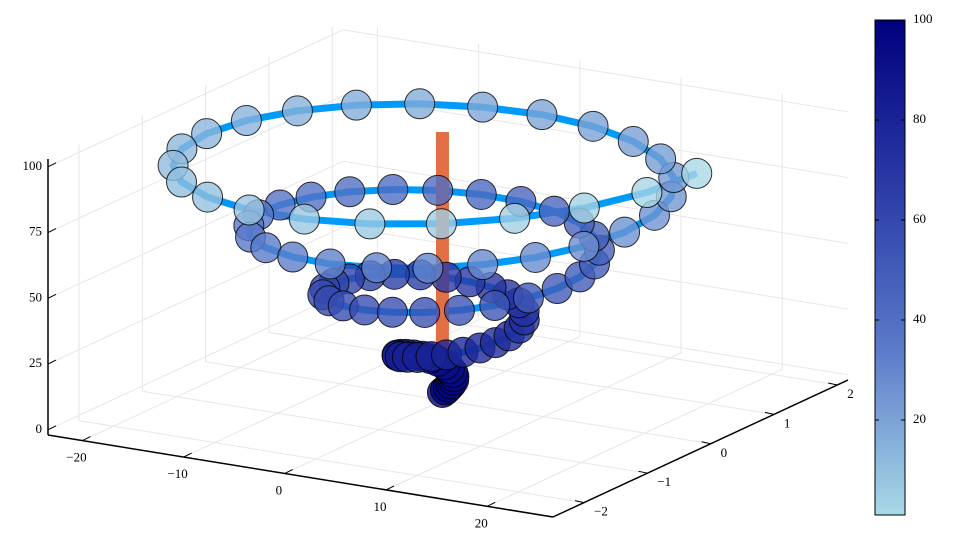 Image resolution: width=954 pixels, height=540 pixels. Describe the element at coordinates (177, 473) in the screenshot. I see `x-tick-label: −10` at that location.